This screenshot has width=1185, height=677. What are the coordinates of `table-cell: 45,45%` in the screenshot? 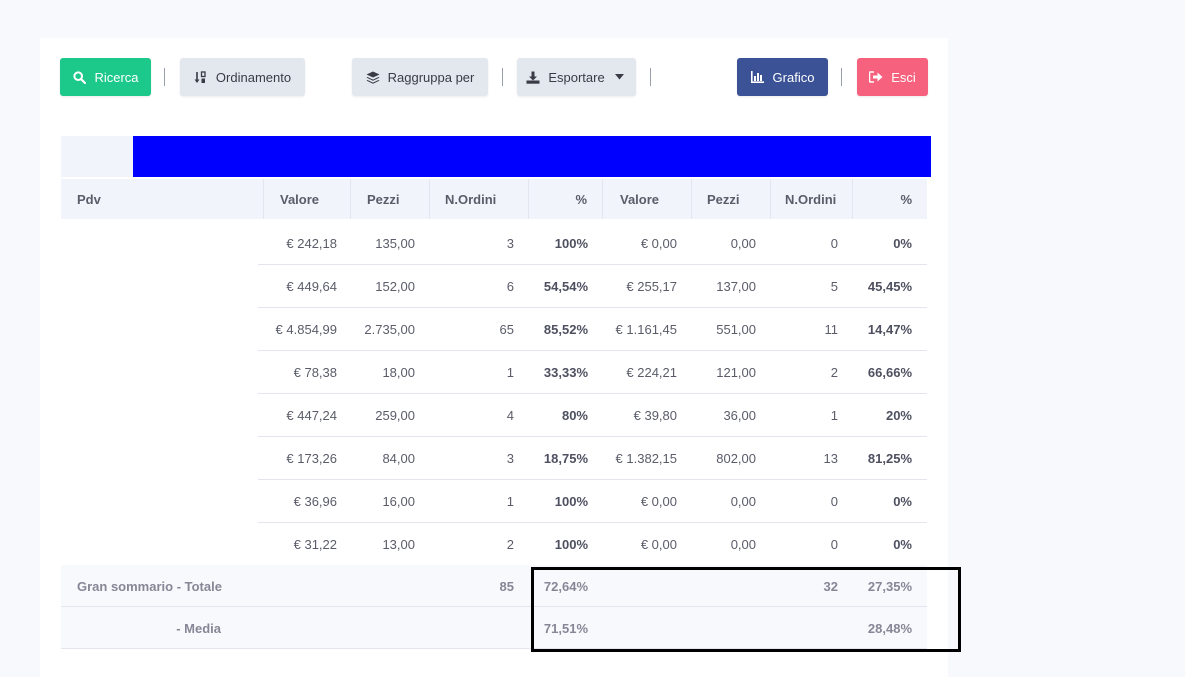 It's located at (889, 286).